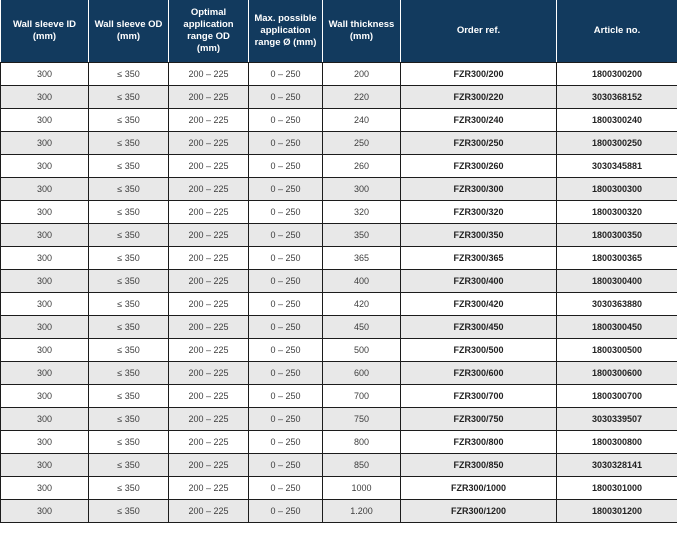  Describe the element at coordinates (478, 73) in the screenshot. I see `table-cell: FZR300/200` at that location.